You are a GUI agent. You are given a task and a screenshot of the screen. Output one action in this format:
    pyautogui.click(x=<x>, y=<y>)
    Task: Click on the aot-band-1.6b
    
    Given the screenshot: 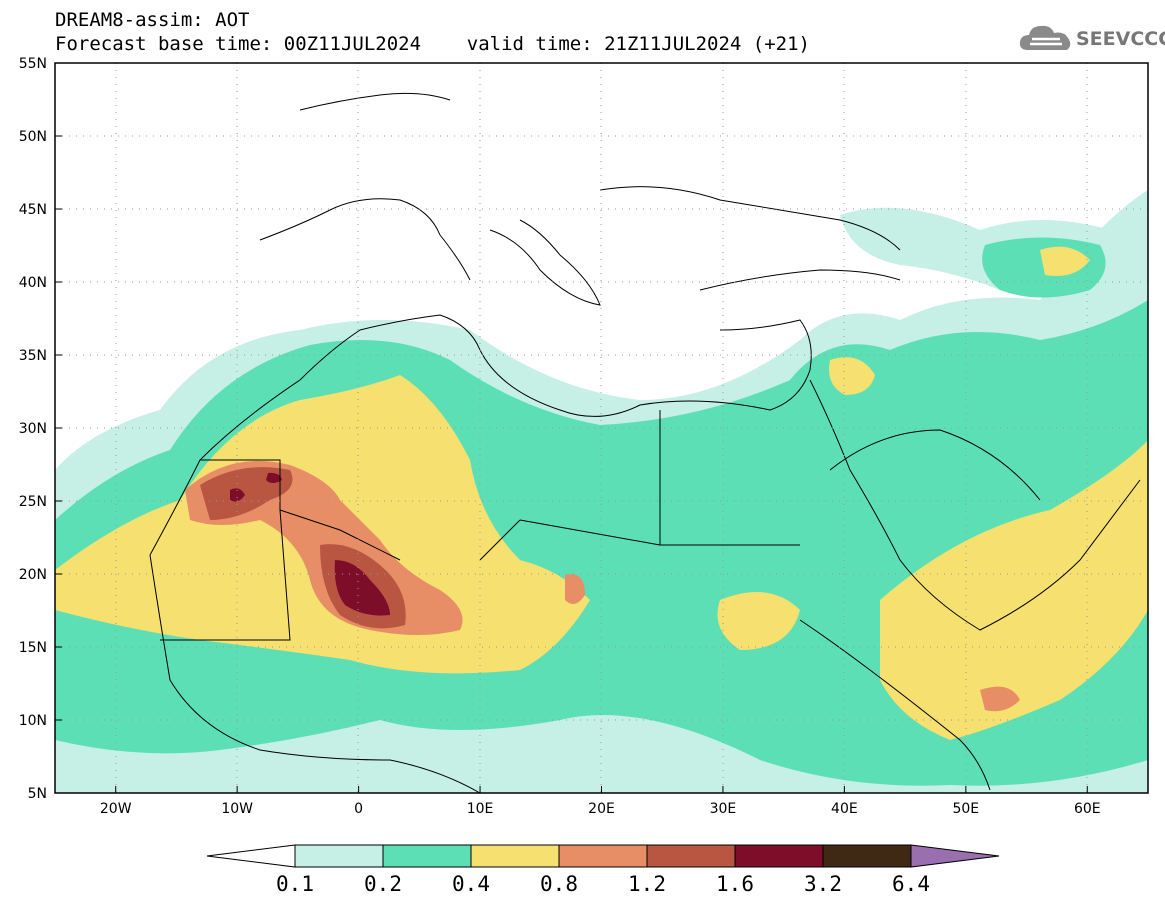 What is the action you would take?
    pyautogui.click(x=237, y=495)
    